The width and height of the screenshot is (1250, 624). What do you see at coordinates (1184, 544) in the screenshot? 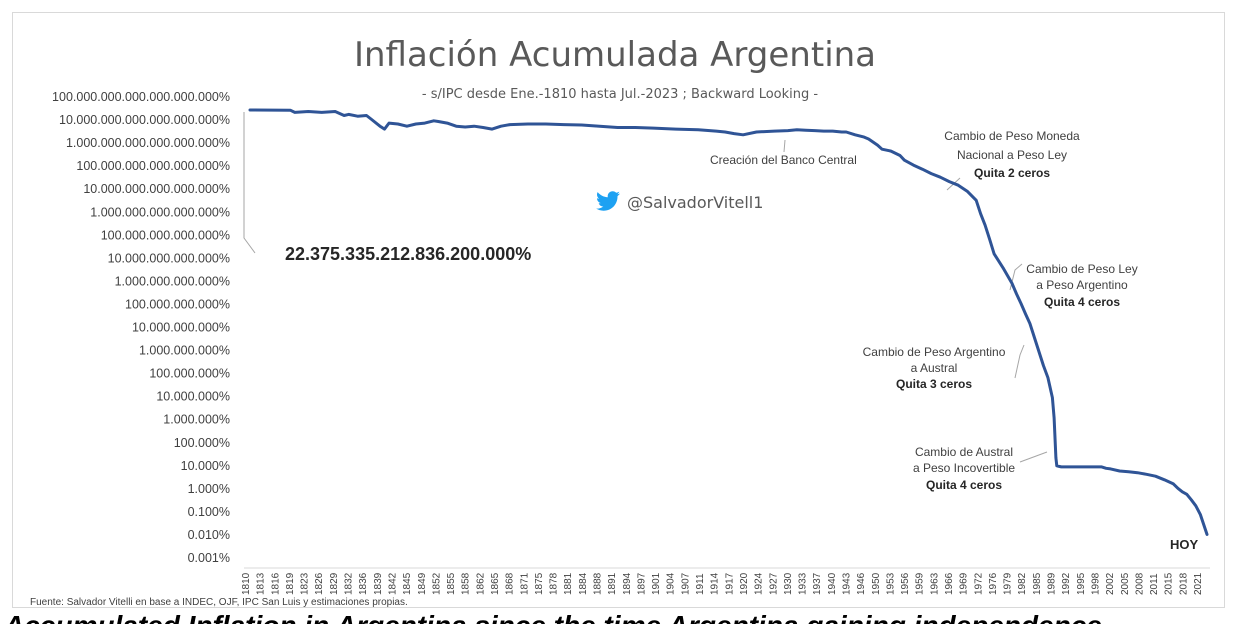
I see `hoy-label: HOY` at bounding box center [1184, 544].